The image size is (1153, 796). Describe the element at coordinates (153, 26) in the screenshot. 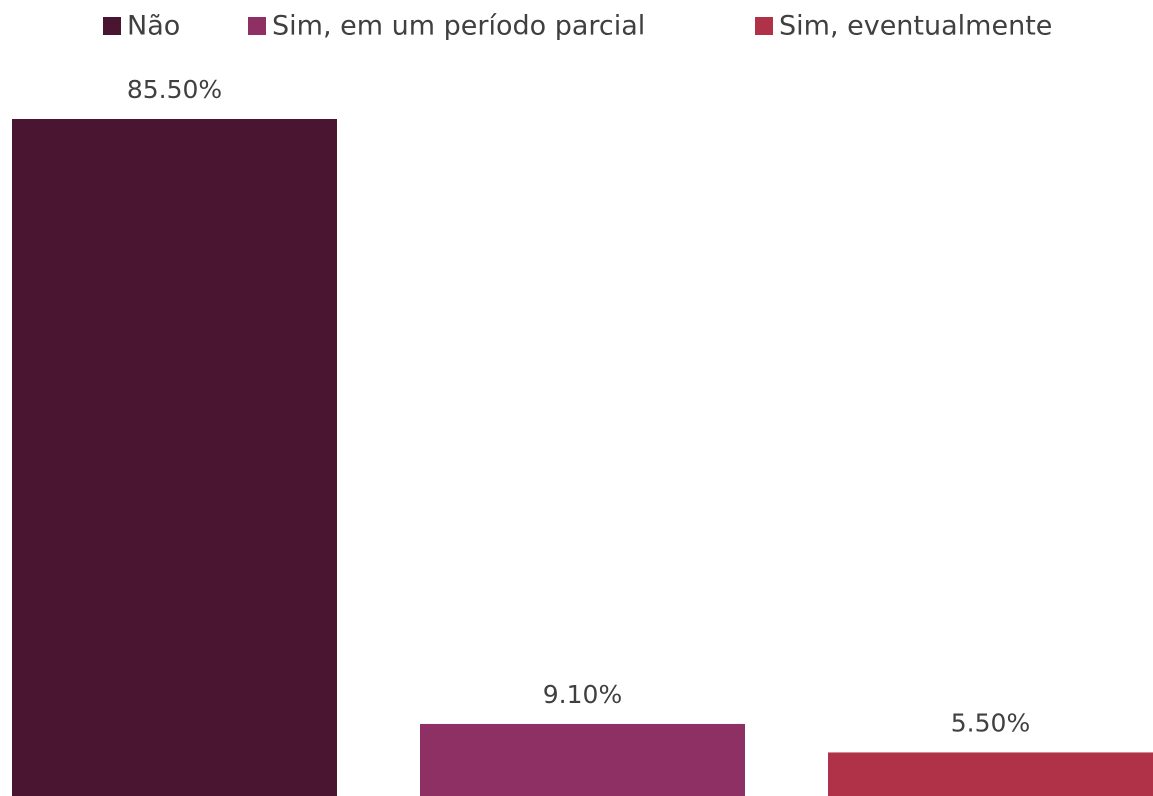

I see `legend-text: Não` at that location.